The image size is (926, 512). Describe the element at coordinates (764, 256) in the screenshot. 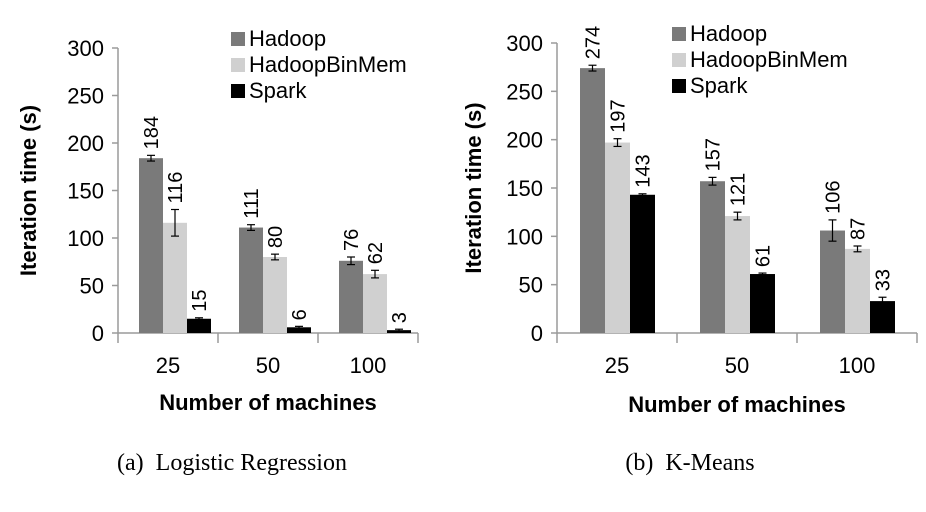

I see `data-label: 61` at that location.